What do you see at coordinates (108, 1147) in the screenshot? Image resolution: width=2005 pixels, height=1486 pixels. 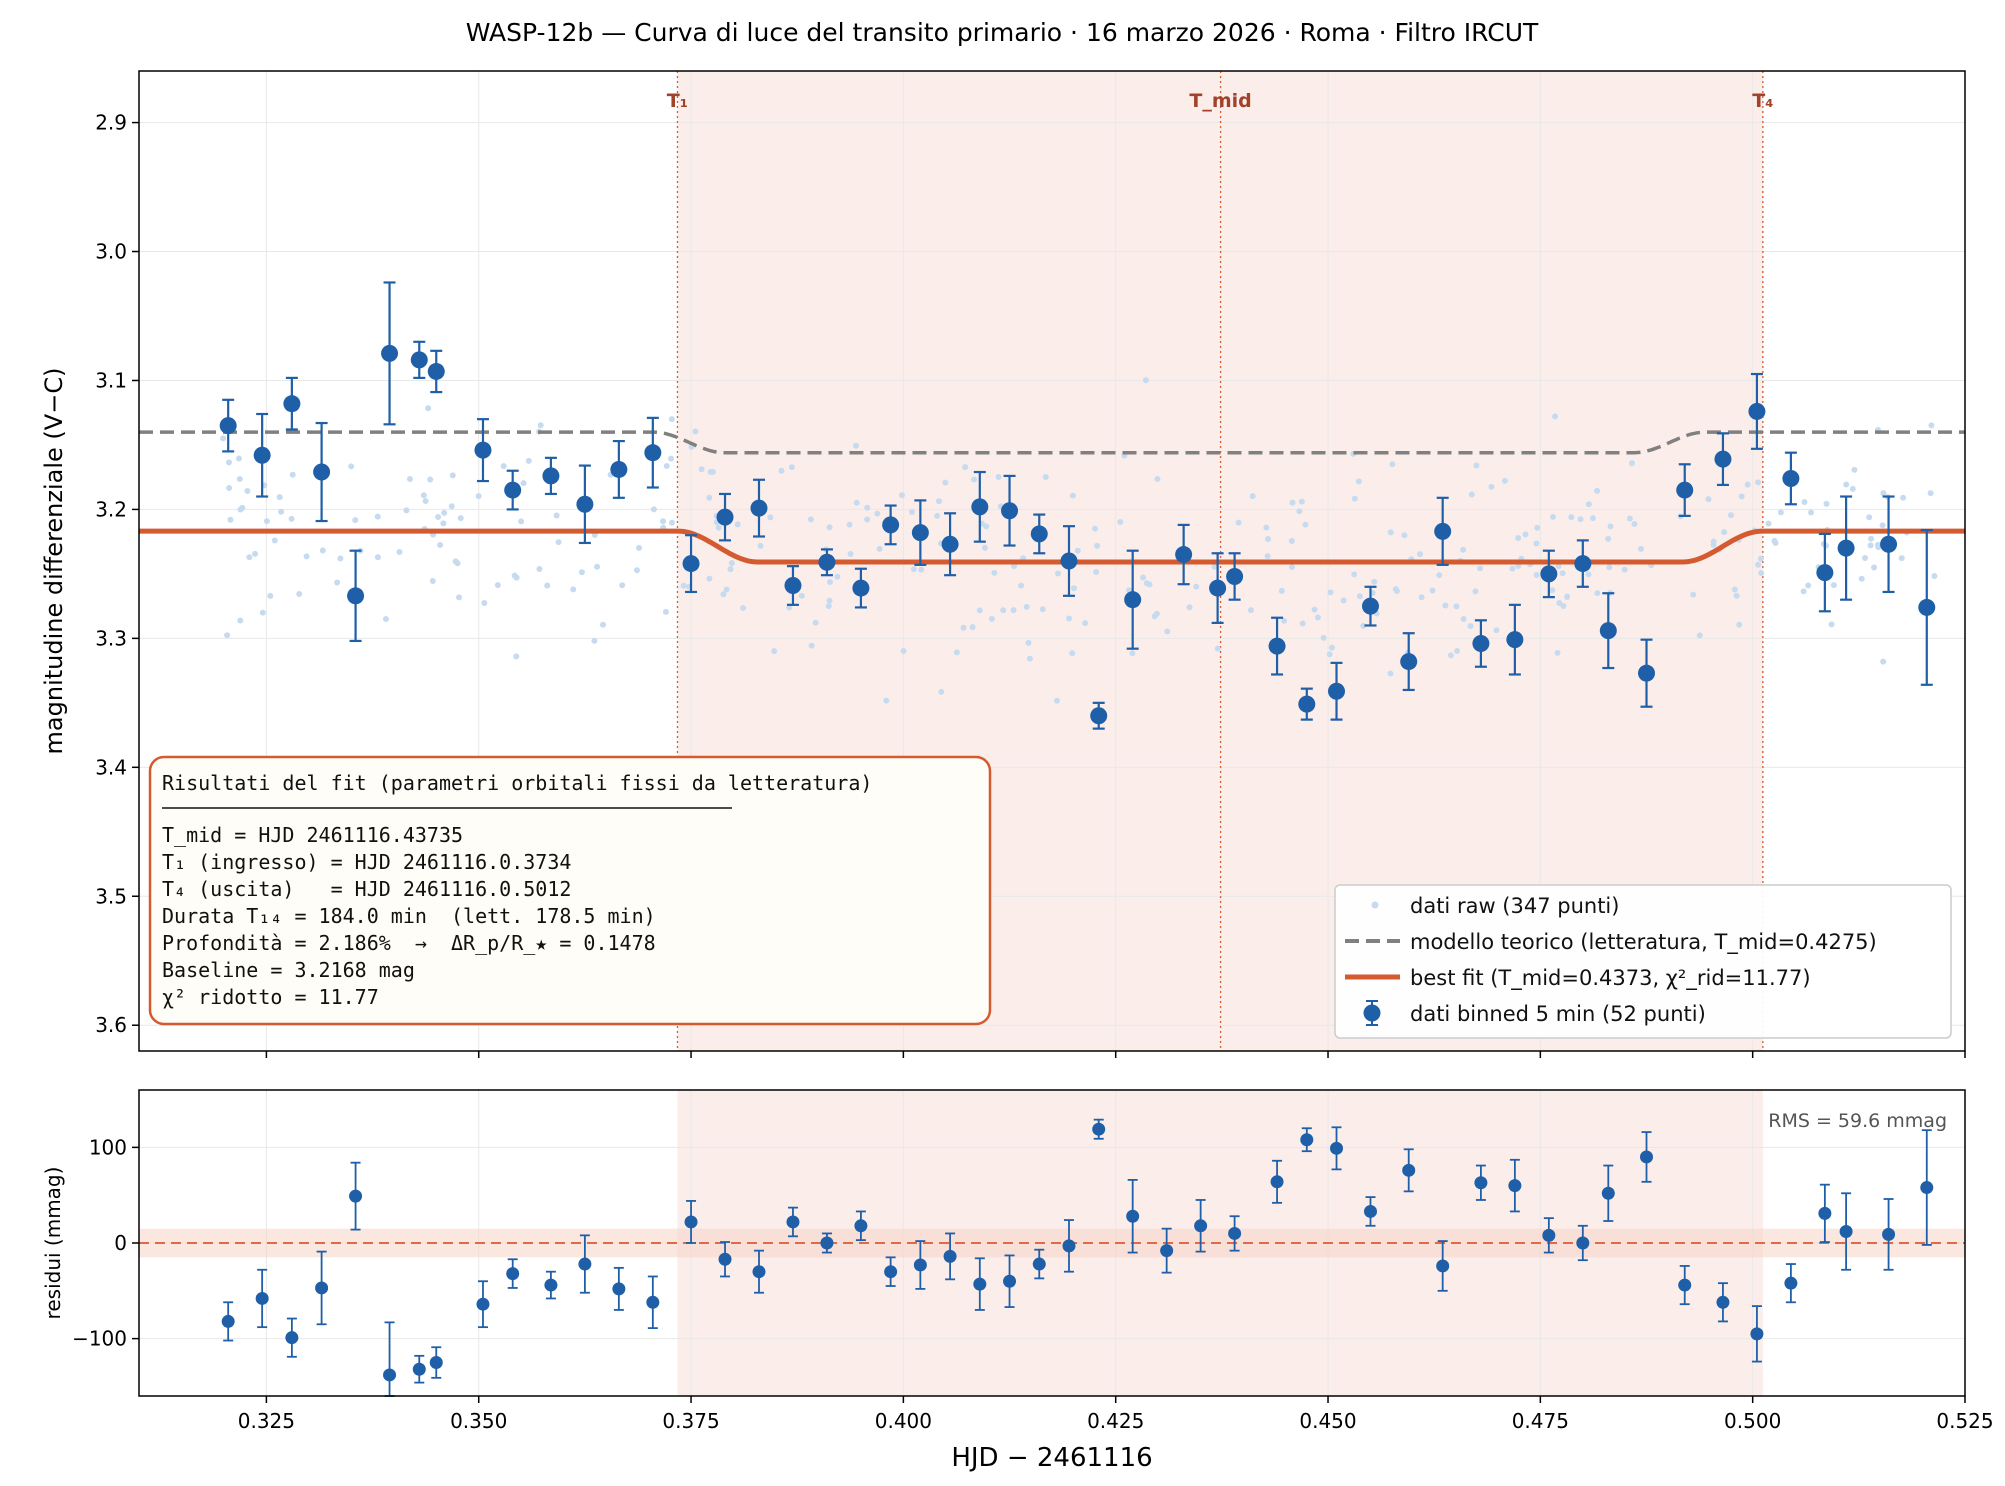 I see `y-tick-label: 100` at bounding box center [108, 1147].